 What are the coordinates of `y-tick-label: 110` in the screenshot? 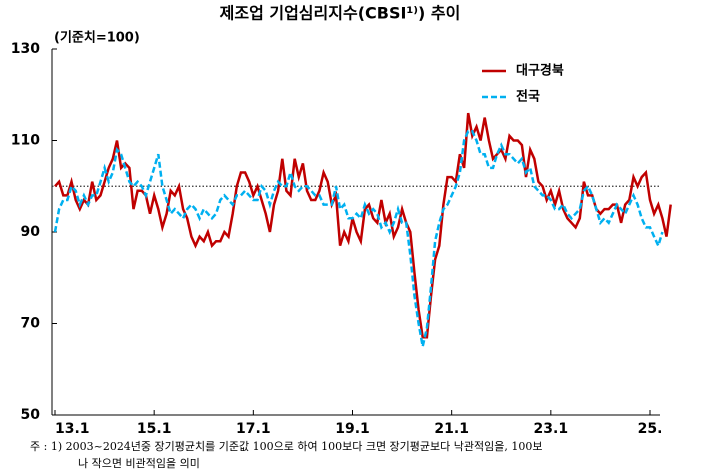 It's located at (25, 141).